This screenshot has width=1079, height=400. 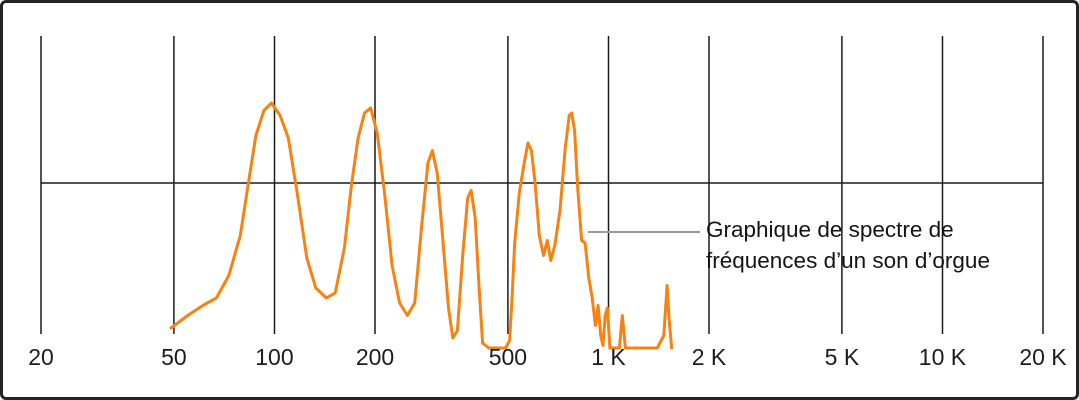 I want to click on annotation-line-2: fréquences d’un son d’orgue, so click(x=848, y=260).